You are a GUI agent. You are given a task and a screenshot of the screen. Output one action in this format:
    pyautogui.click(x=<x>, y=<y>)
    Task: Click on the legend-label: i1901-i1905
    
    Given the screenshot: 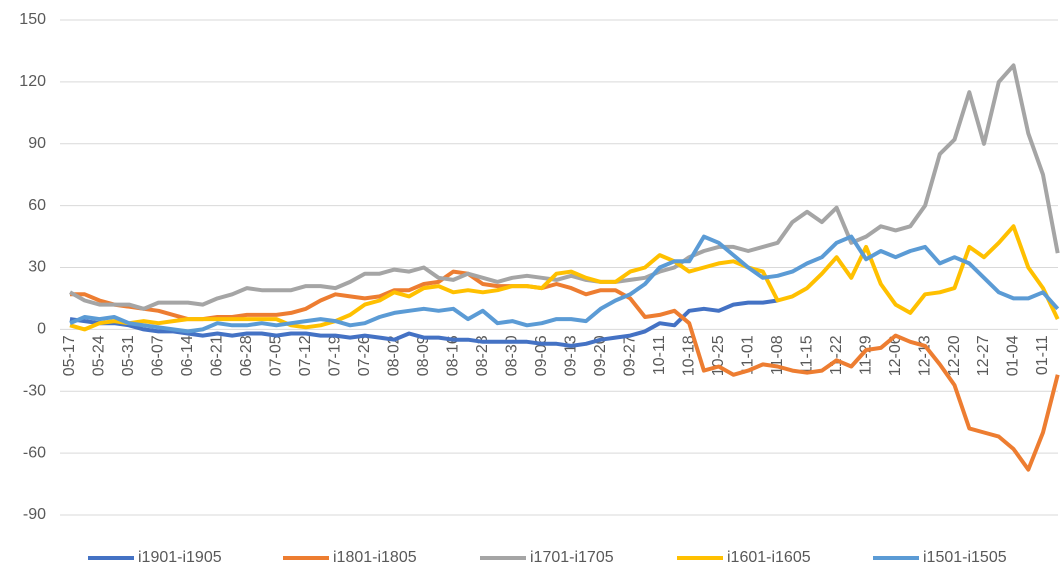 What is the action you would take?
    pyautogui.click(x=180, y=557)
    